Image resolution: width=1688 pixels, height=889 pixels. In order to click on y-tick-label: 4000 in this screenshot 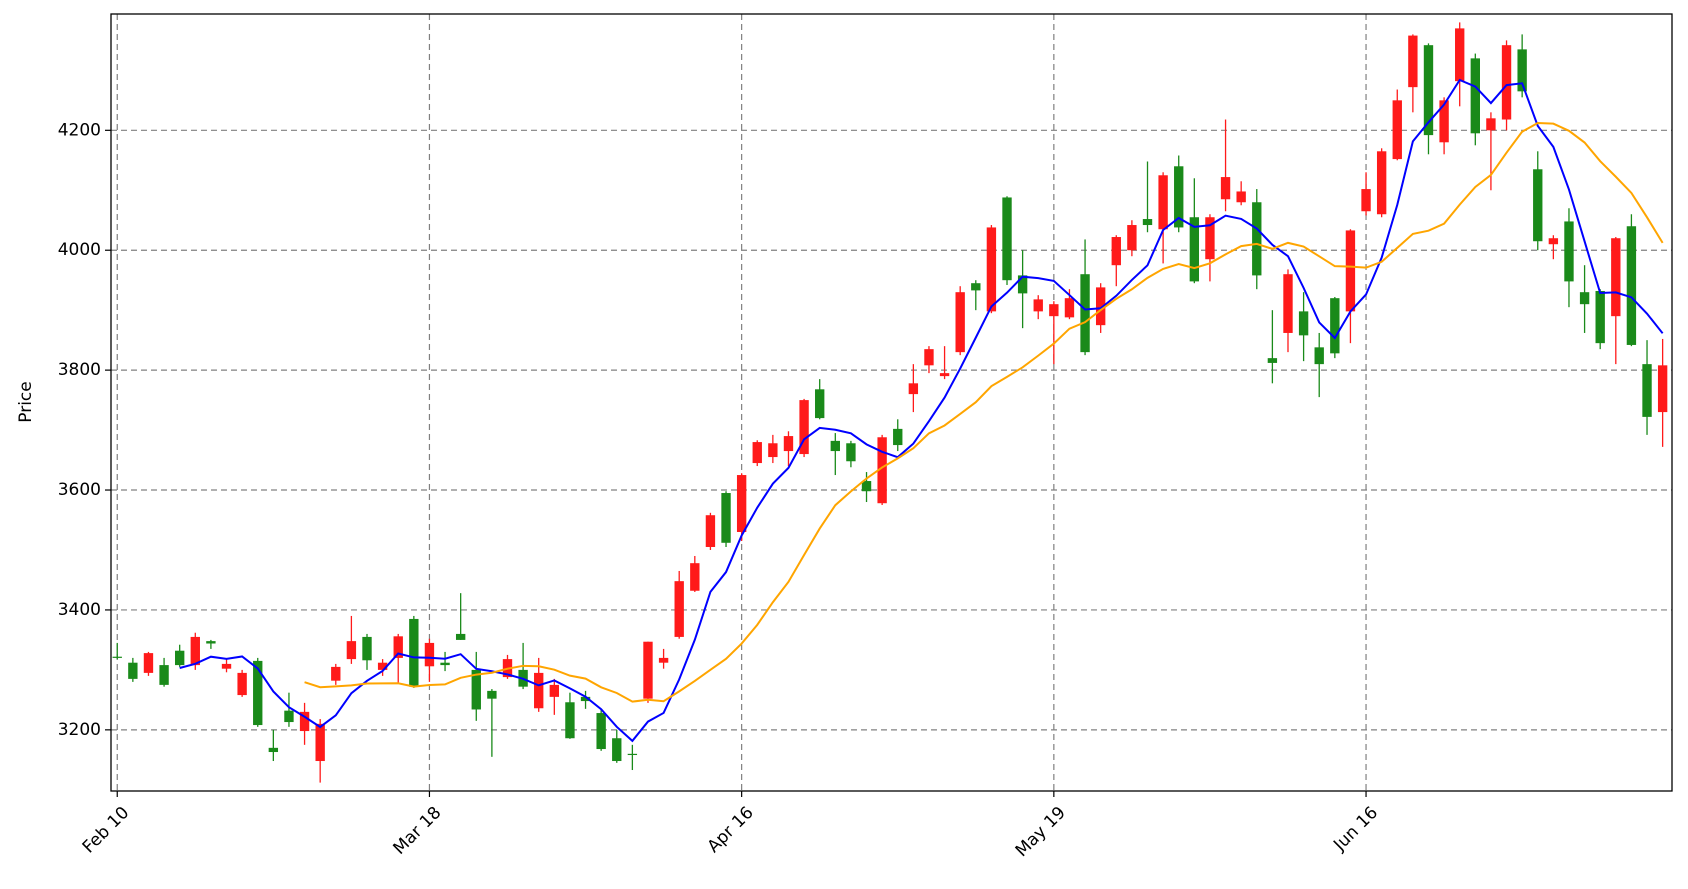, I will do `click(79, 250)`.